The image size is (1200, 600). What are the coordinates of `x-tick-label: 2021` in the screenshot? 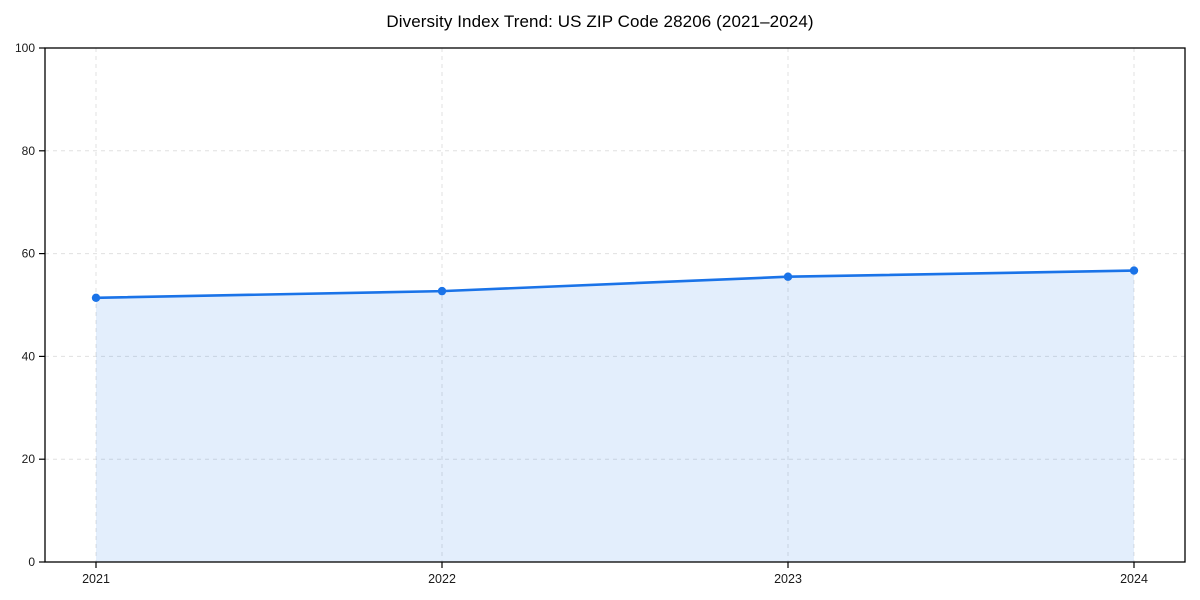 It's located at (96, 579).